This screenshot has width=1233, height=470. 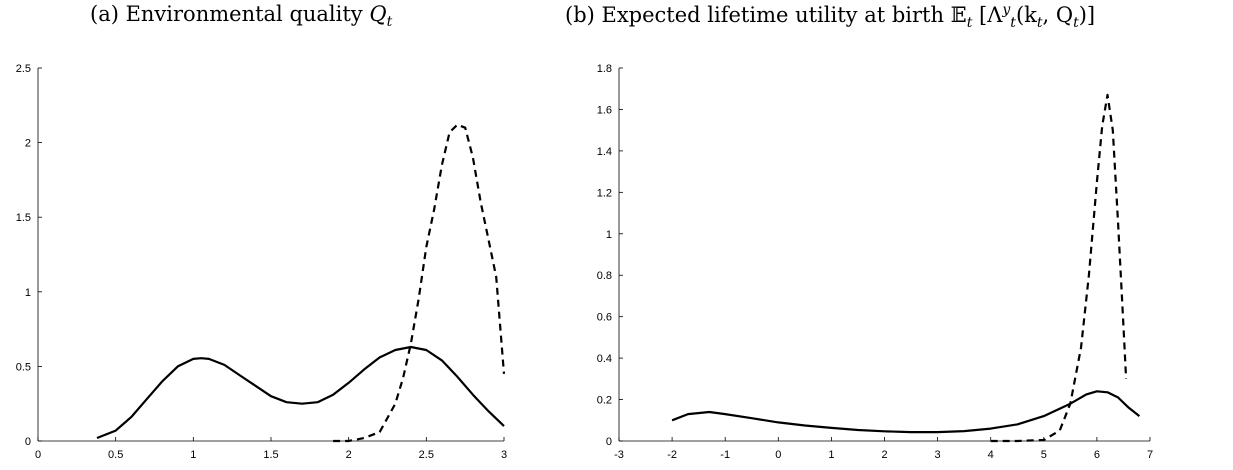 I want to click on chart-a-y-tick-label: 0.5, so click(x=23, y=367).